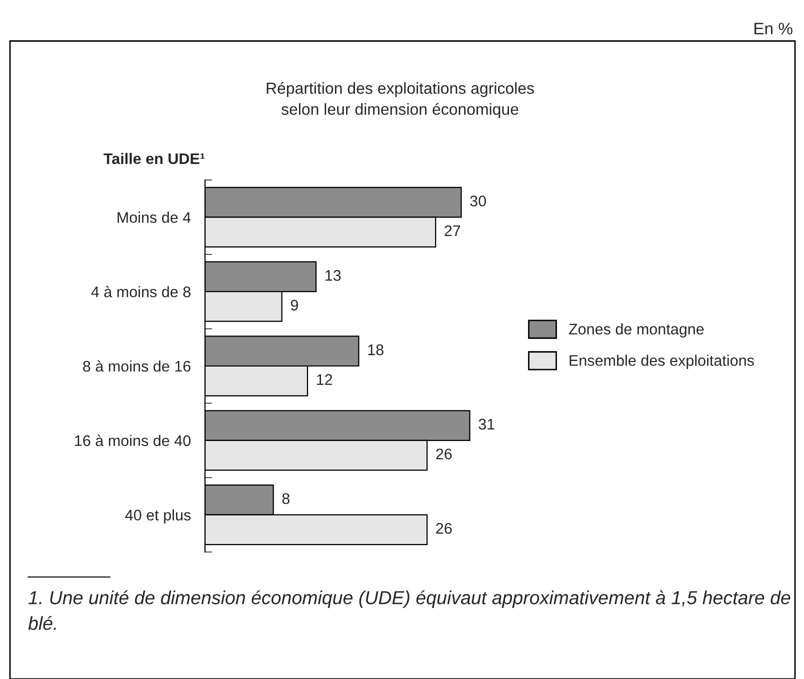 Image resolution: width=804 pixels, height=679 pixels. Describe the element at coordinates (409, 610) in the screenshot. I see `text: 1. Une unité de dimension économique (UDE) équivaut approximativement à 1,5 hectare de blé.` at that location.